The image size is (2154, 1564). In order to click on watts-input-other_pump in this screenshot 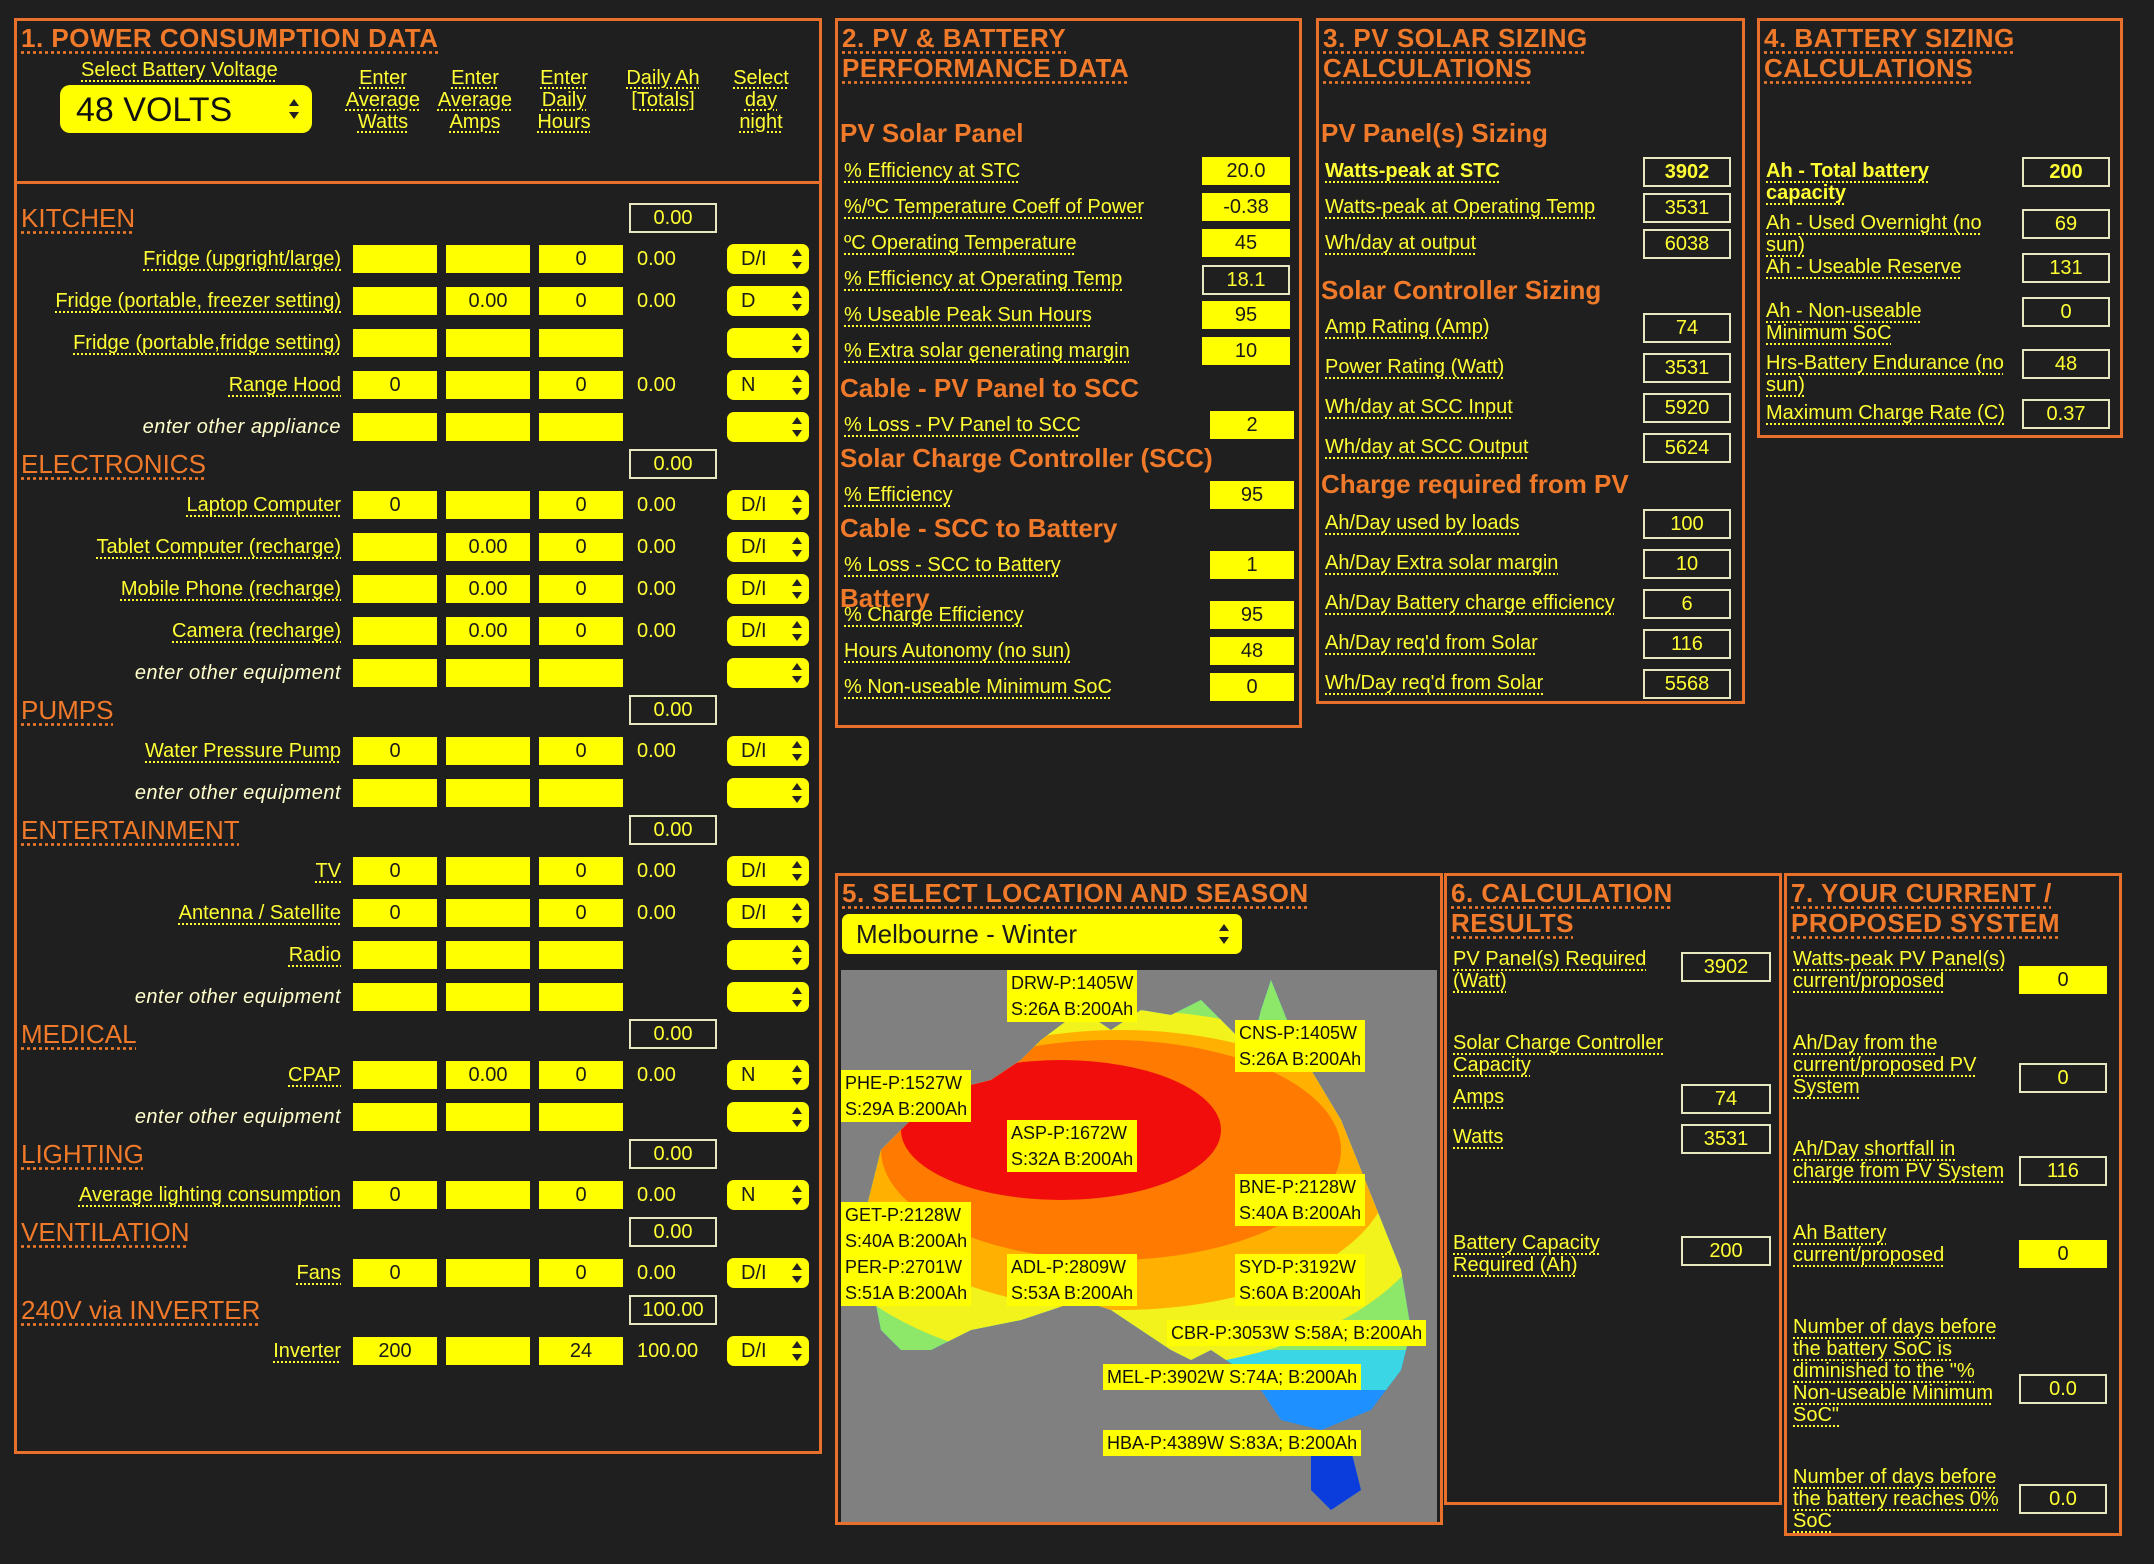, I will do `click(395, 793)`.